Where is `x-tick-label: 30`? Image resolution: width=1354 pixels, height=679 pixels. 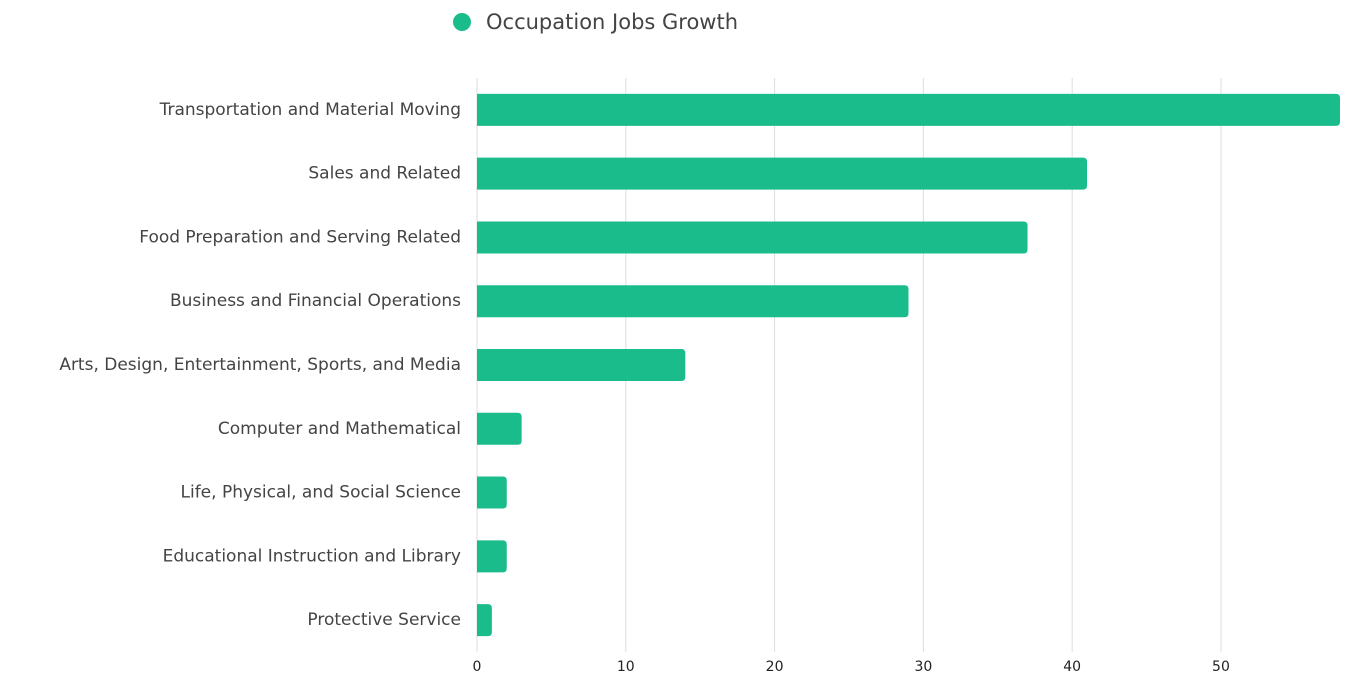
x-tick-label: 30 is located at coordinates (923, 667).